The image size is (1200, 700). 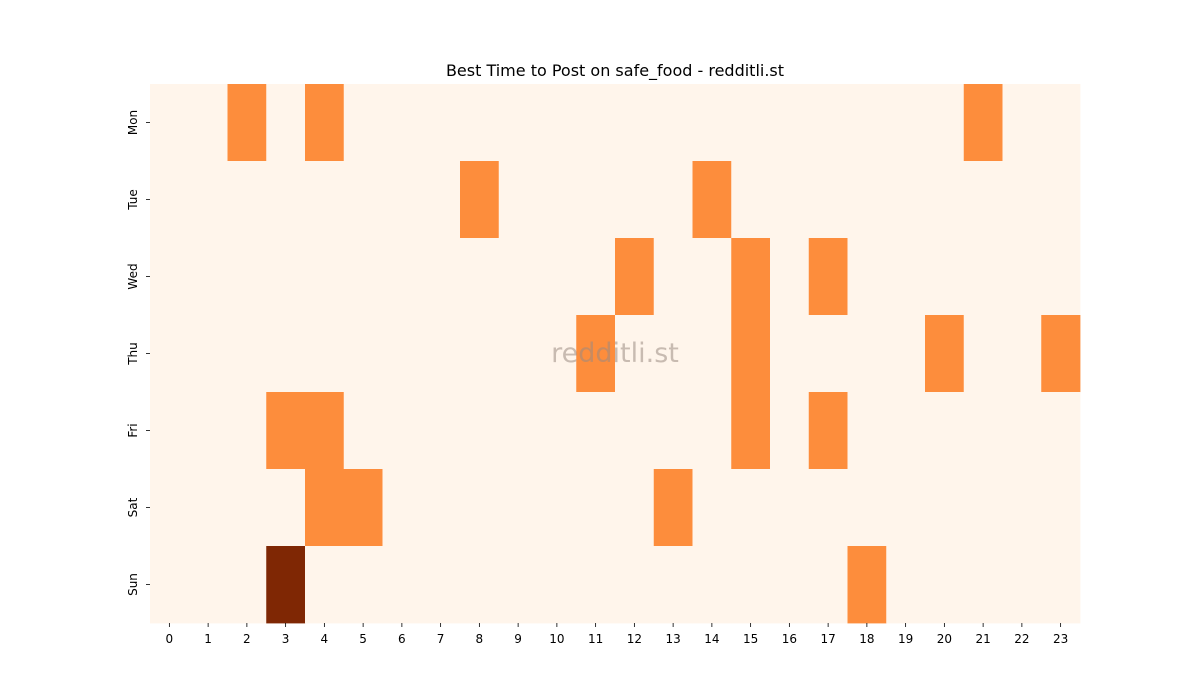 I want to click on x-tick-label: 9, so click(x=518, y=639).